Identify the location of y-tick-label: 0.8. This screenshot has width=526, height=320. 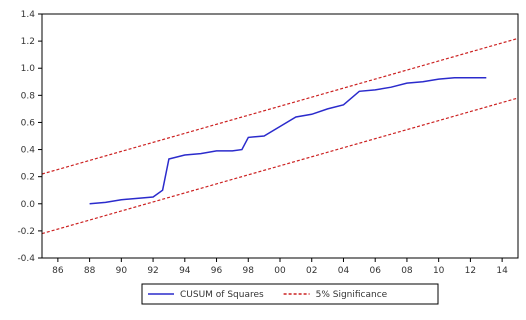
(28, 96).